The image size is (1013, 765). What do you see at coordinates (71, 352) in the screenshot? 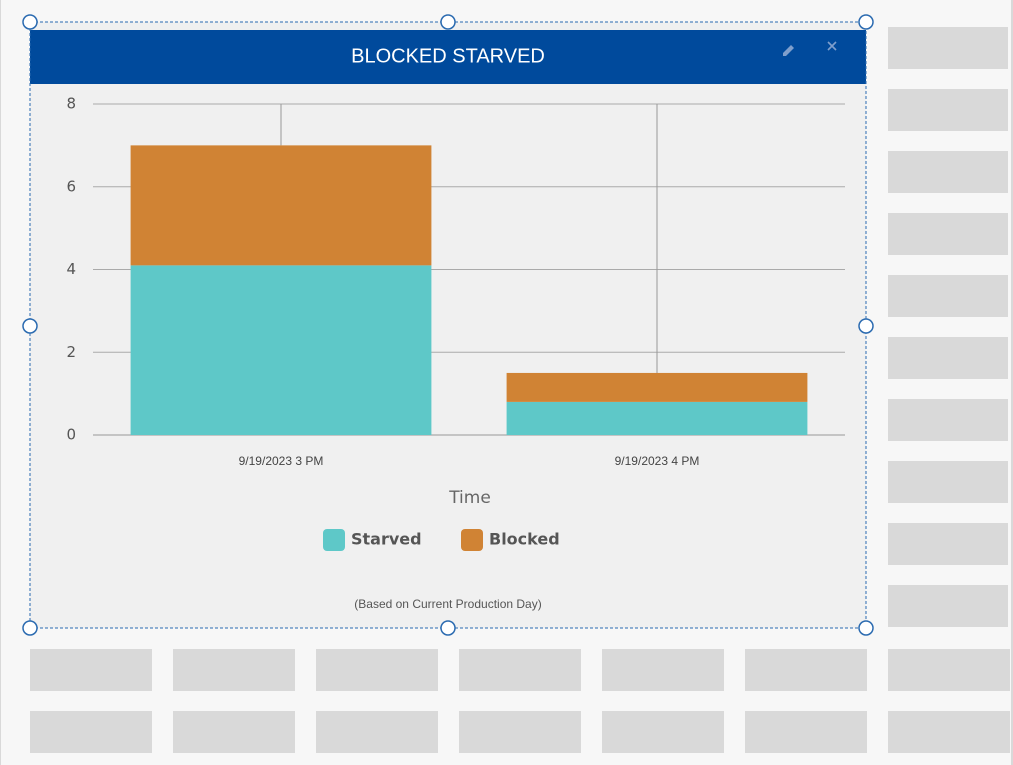
I see `y-tick-label: 2` at bounding box center [71, 352].